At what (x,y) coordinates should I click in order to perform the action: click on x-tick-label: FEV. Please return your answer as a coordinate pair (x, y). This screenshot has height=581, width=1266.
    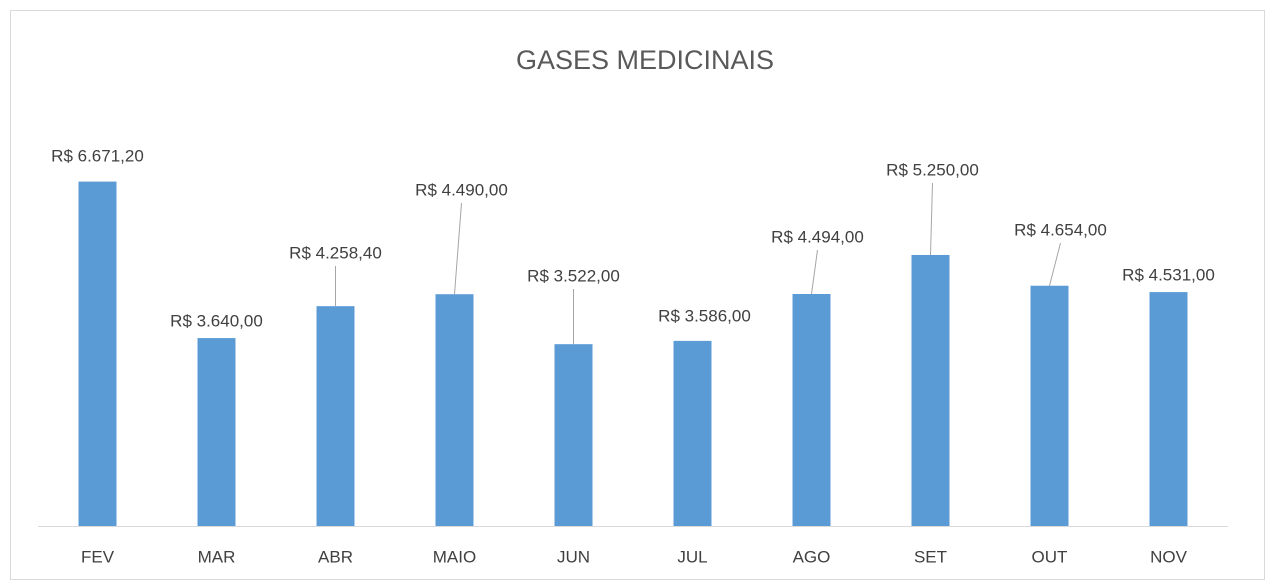
    Looking at the image, I should click on (98, 556).